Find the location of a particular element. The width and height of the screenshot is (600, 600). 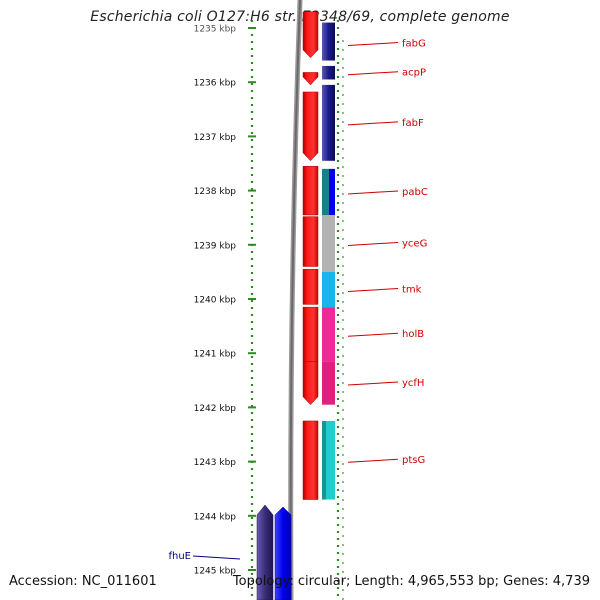

gene-arrow-fhuE-blue is located at coordinates (283, 553).